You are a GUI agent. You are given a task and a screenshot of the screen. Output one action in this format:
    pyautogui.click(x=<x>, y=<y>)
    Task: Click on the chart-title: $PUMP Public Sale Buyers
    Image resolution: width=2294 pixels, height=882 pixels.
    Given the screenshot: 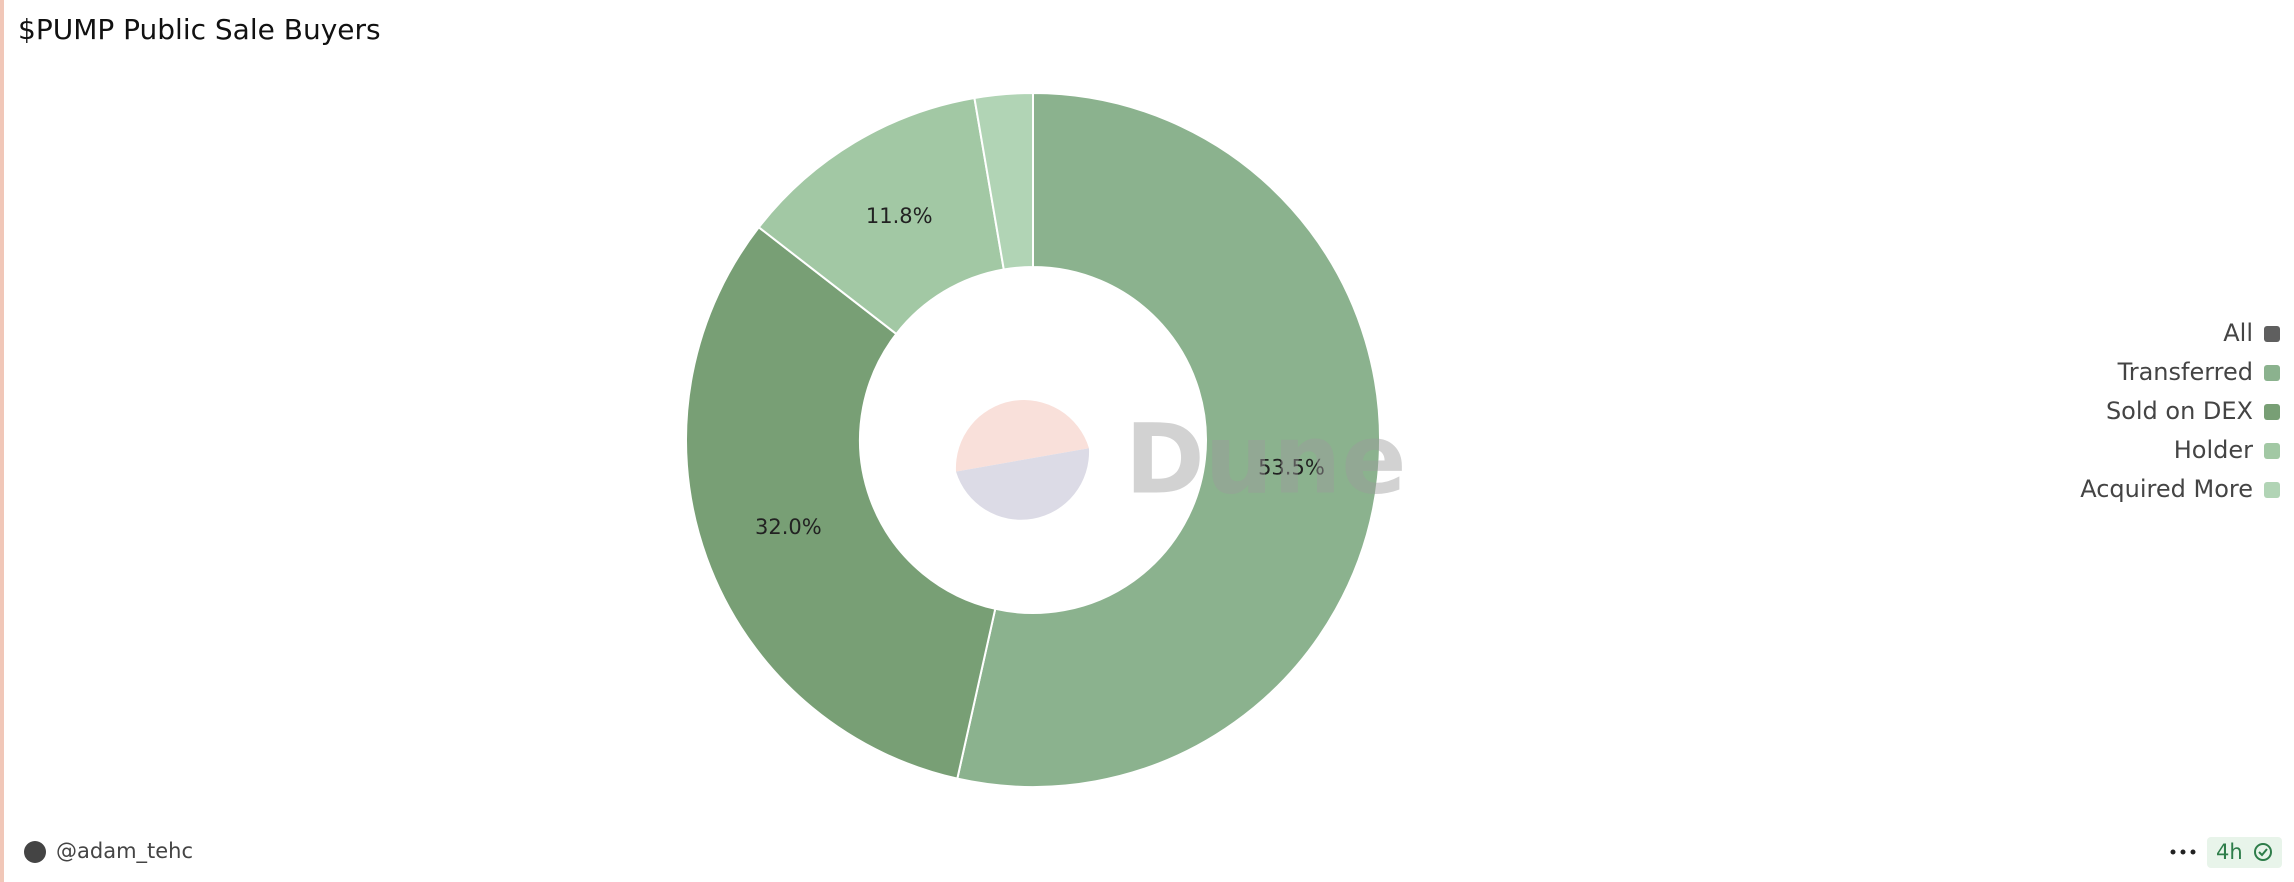 What is the action you would take?
    pyautogui.click(x=199, y=29)
    